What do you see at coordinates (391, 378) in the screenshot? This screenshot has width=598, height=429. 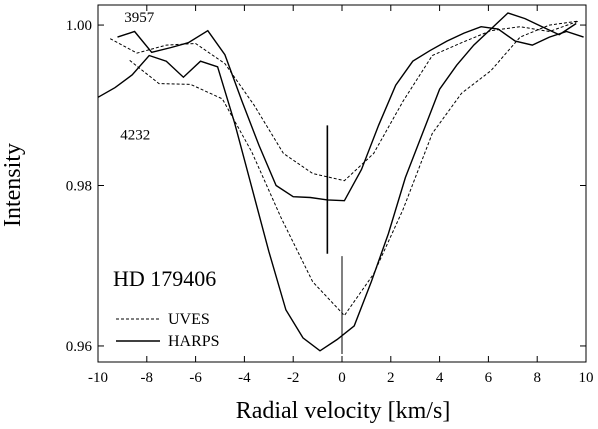 I see `x-tick-label: 2` at bounding box center [391, 378].